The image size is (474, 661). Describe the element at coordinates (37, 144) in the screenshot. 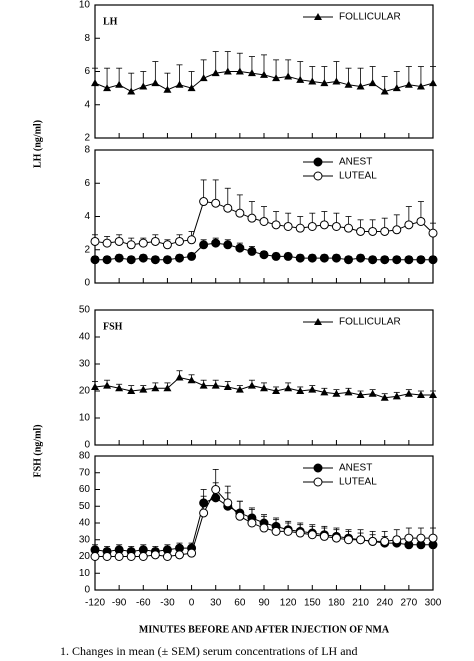

I see `y-axis-title: LH (ng/ml)` at that location.